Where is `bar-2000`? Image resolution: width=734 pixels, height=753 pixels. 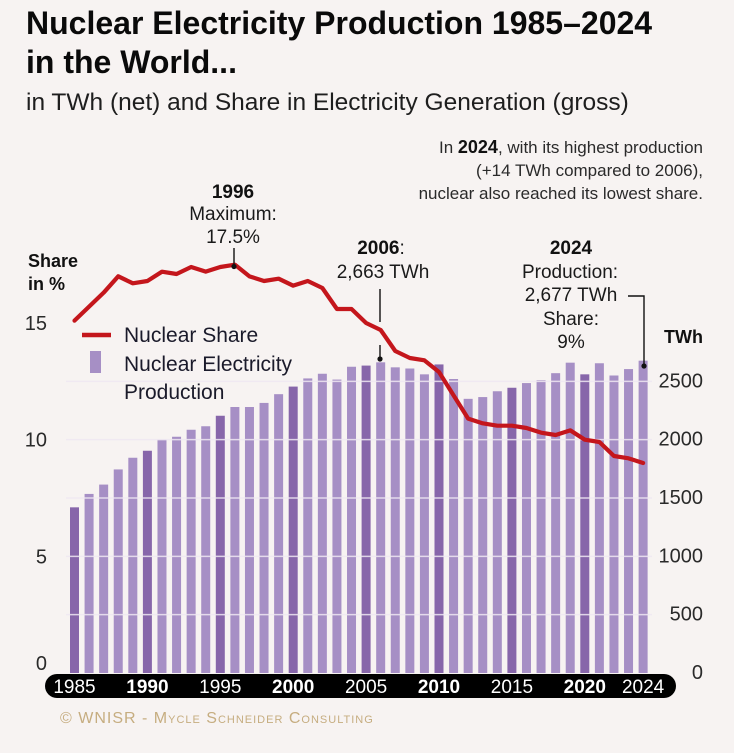
bar-2000 is located at coordinates (293, 529).